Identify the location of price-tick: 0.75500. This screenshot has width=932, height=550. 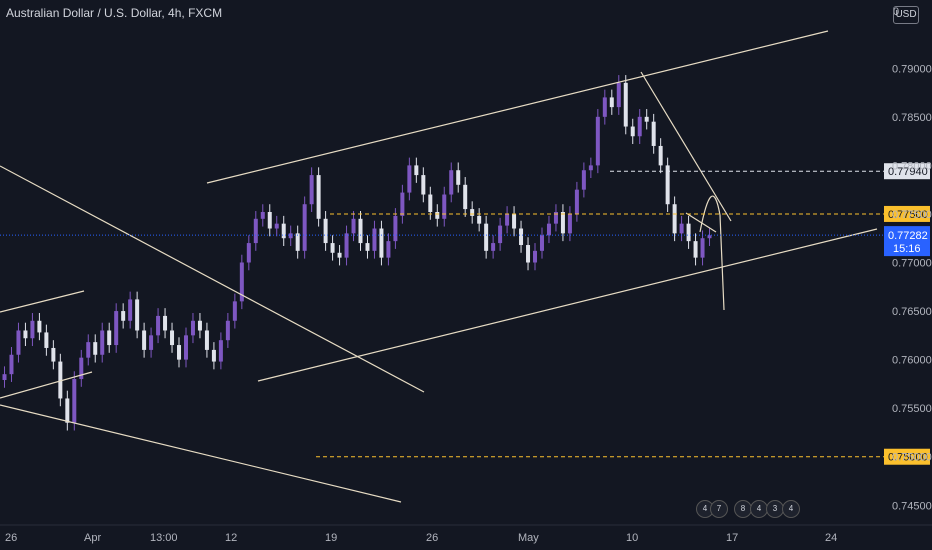
(912, 409).